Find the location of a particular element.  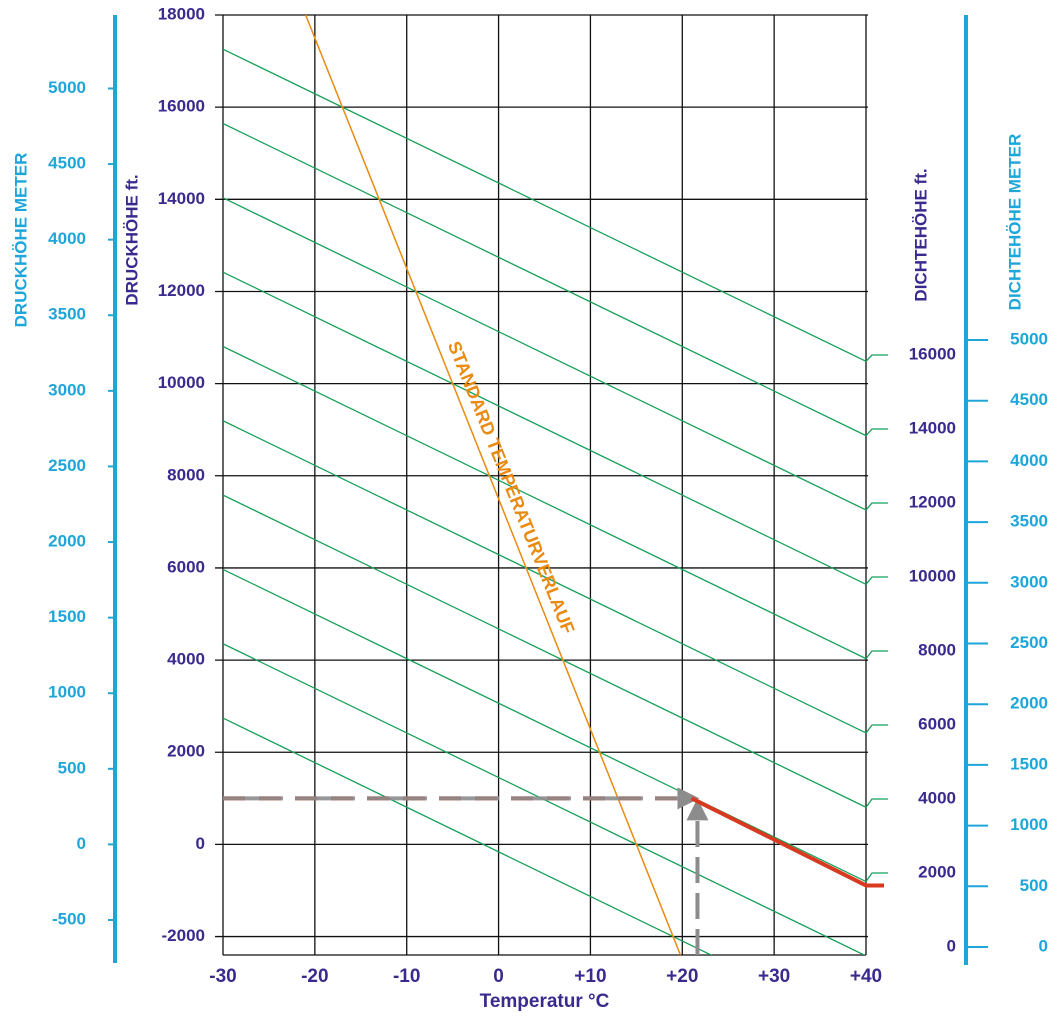

y-tick-label: 12000 is located at coordinates (181, 290).